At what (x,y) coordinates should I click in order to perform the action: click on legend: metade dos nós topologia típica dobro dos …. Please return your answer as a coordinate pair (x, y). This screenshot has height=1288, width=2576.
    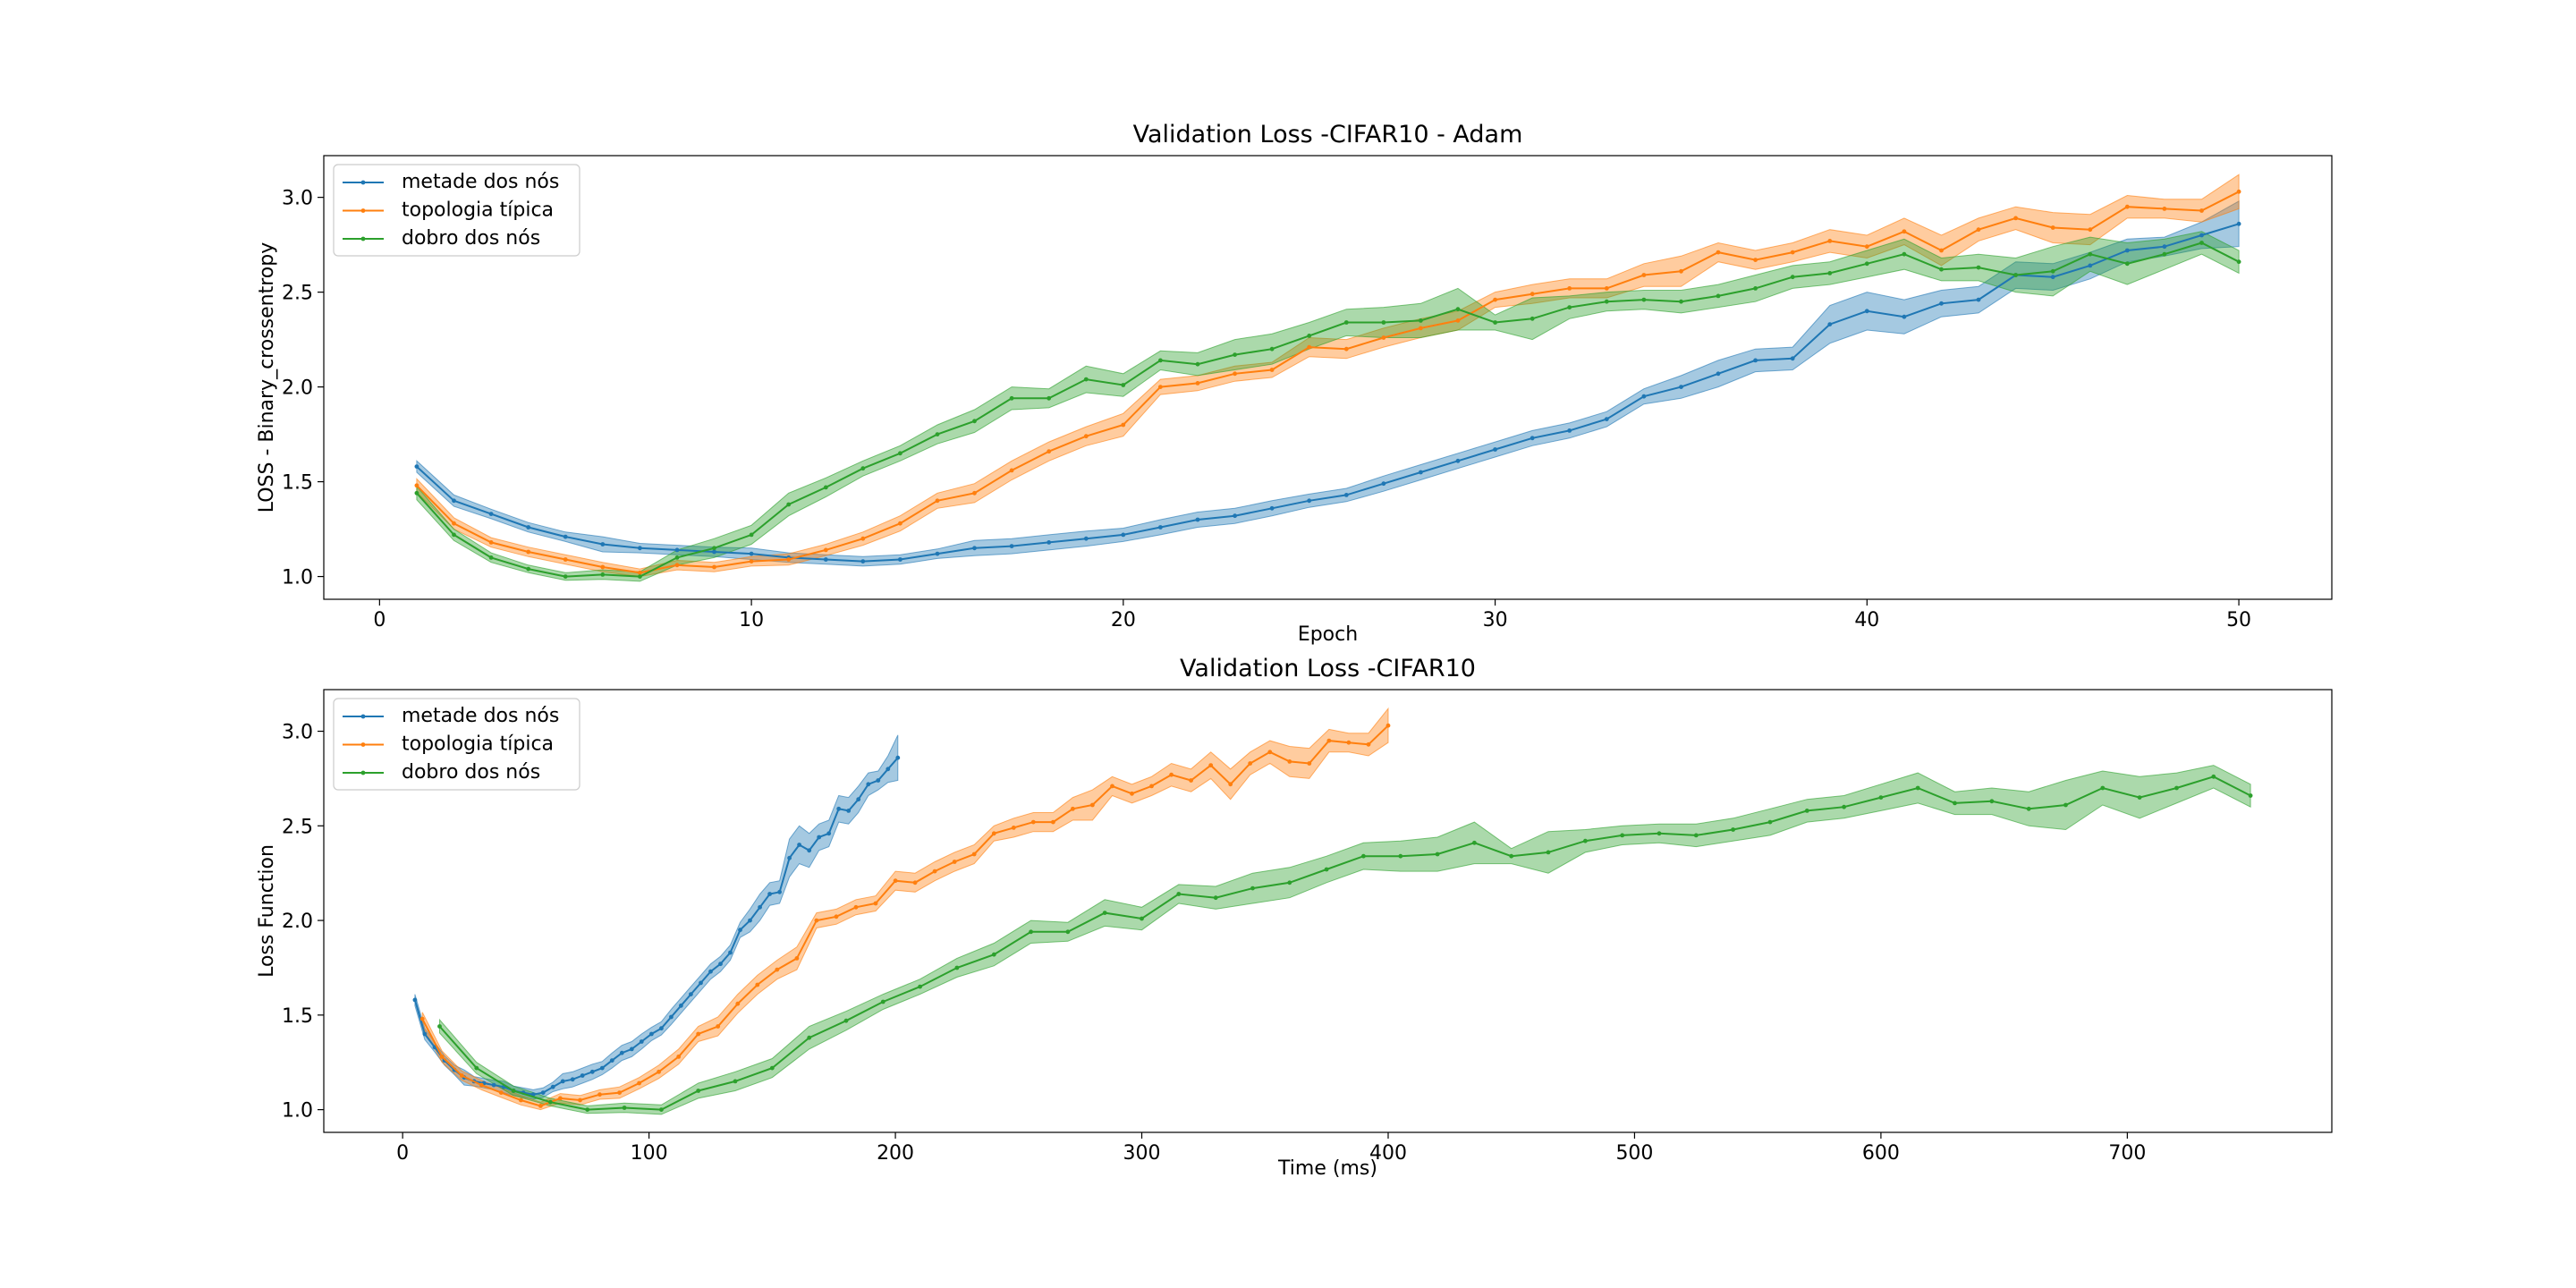
    Looking at the image, I should click on (456, 210).